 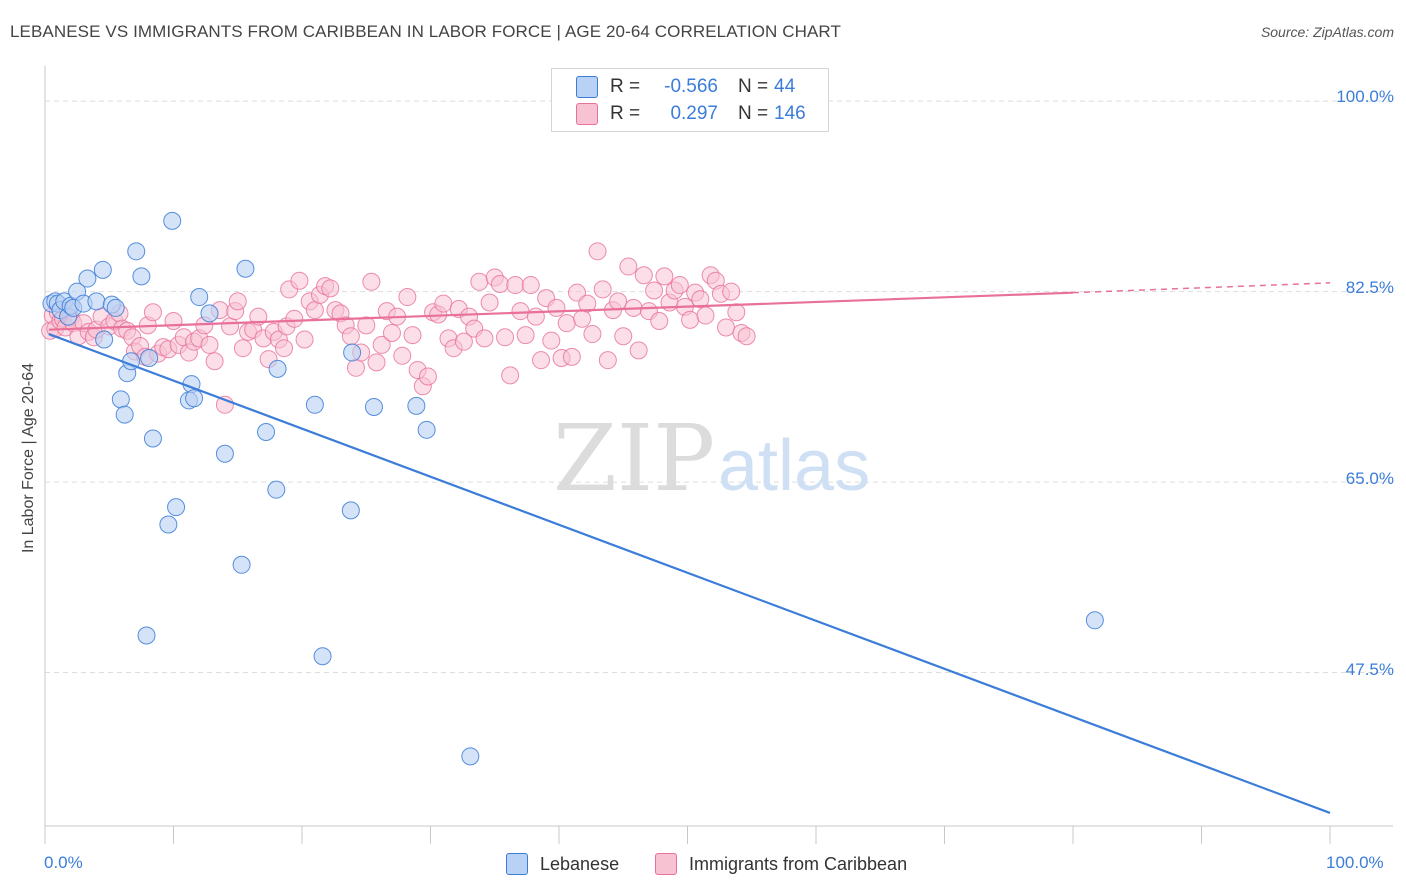 I want to click on caribbean-swatch, so click(x=666, y=864).